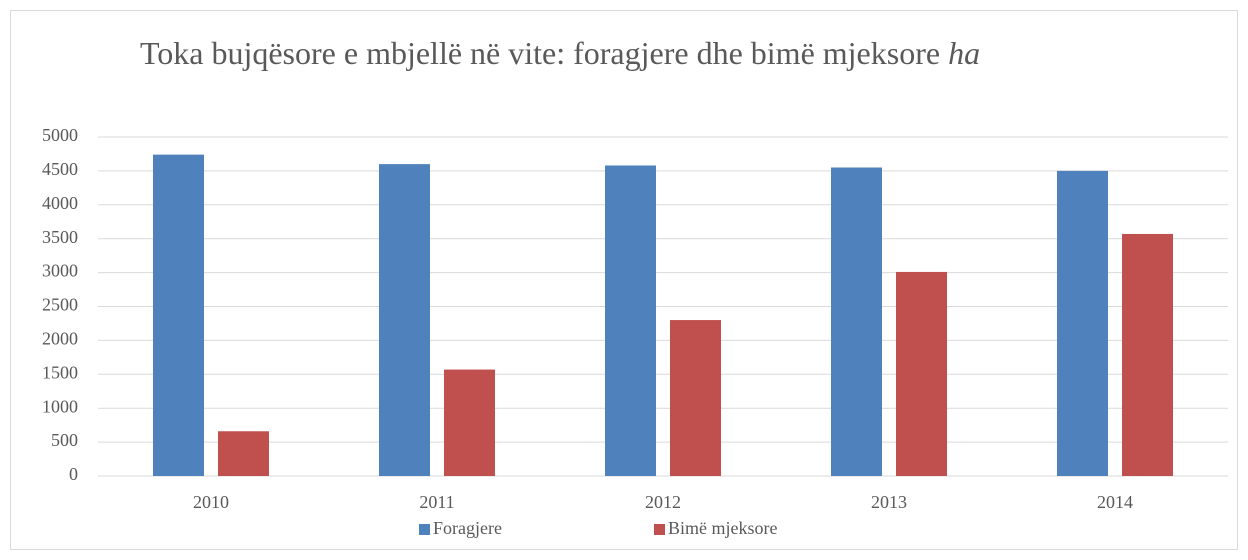 Image resolution: width=1248 pixels, height=560 pixels. What do you see at coordinates (60, 237) in the screenshot?
I see `y-tick-label: 3500` at bounding box center [60, 237].